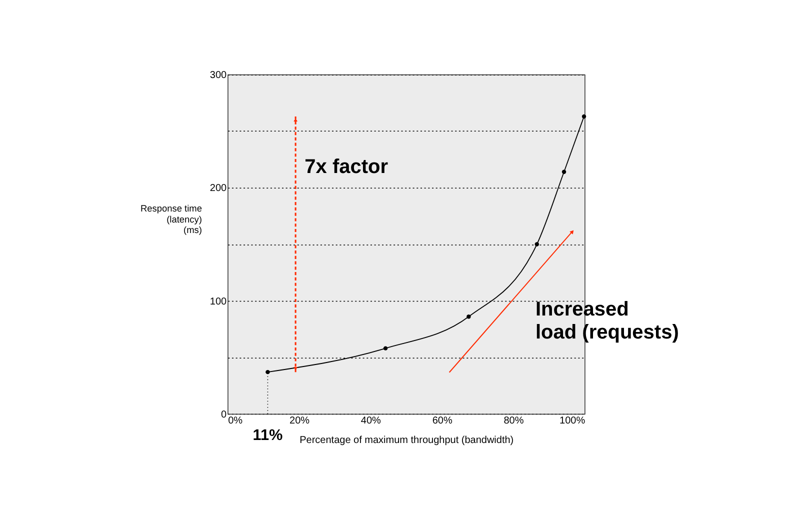 The width and height of the screenshot is (794, 509). I want to click on x-tick-label: 0%, so click(235, 421).